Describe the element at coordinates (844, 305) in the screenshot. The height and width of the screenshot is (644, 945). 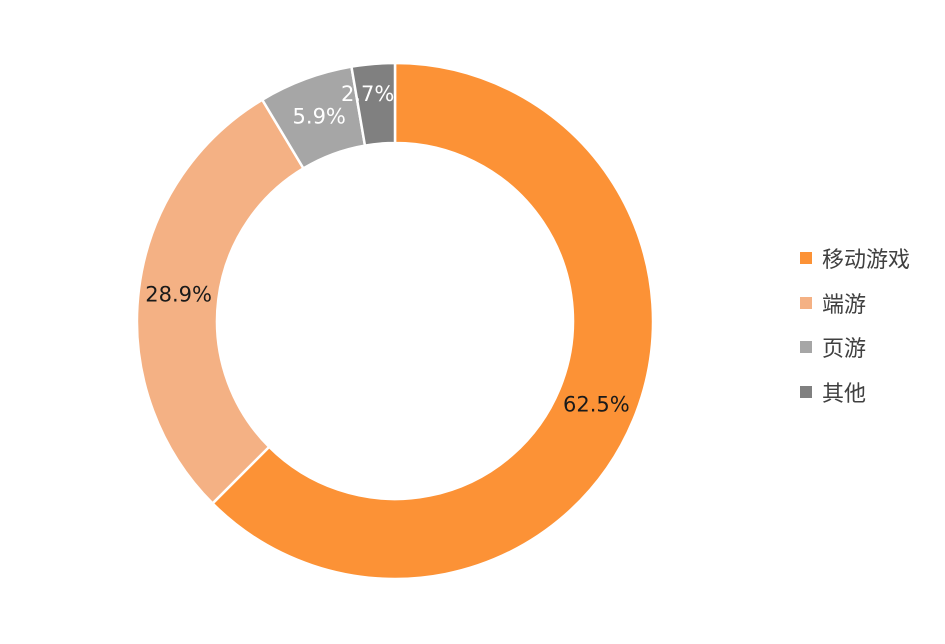
I see `legend-label: 端游` at that location.